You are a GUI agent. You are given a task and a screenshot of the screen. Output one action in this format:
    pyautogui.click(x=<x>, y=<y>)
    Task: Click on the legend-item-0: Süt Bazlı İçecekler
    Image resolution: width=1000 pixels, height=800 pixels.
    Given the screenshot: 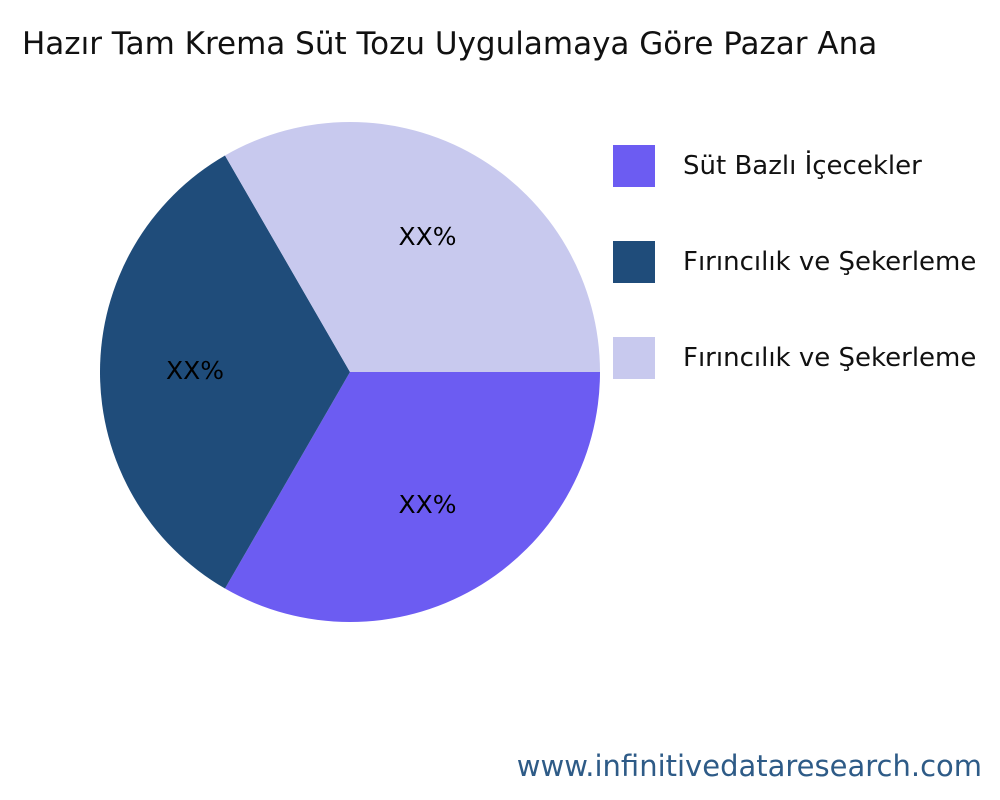 What is the action you would take?
    pyautogui.click(x=806, y=166)
    